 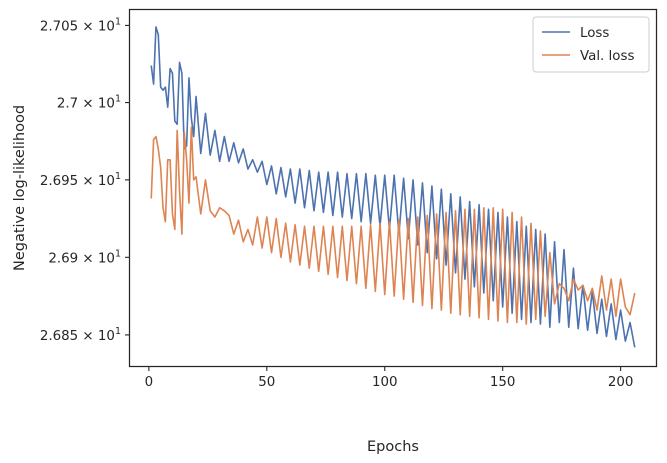 What do you see at coordinates (393, 447) in the screenshot?
I see `x-axis-label: Epochs` at bounding box center [393, 447].